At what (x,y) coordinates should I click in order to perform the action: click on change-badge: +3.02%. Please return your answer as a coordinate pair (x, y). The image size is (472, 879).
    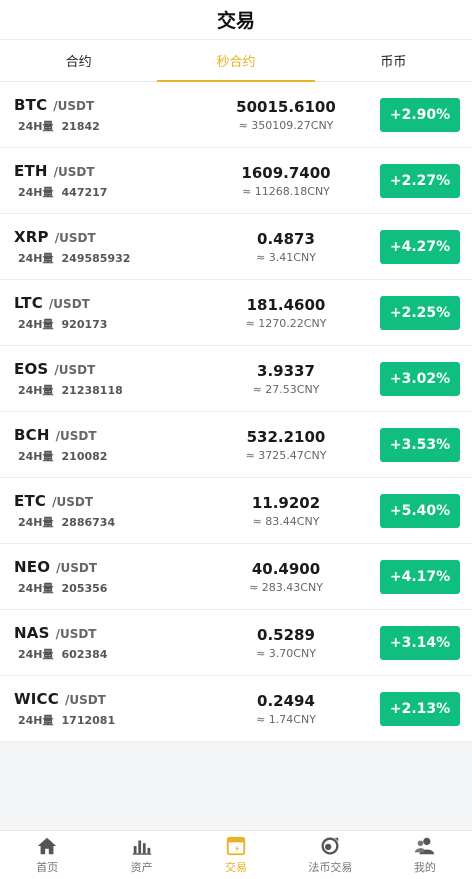
    Looking at the image, I should click on (420, 378).